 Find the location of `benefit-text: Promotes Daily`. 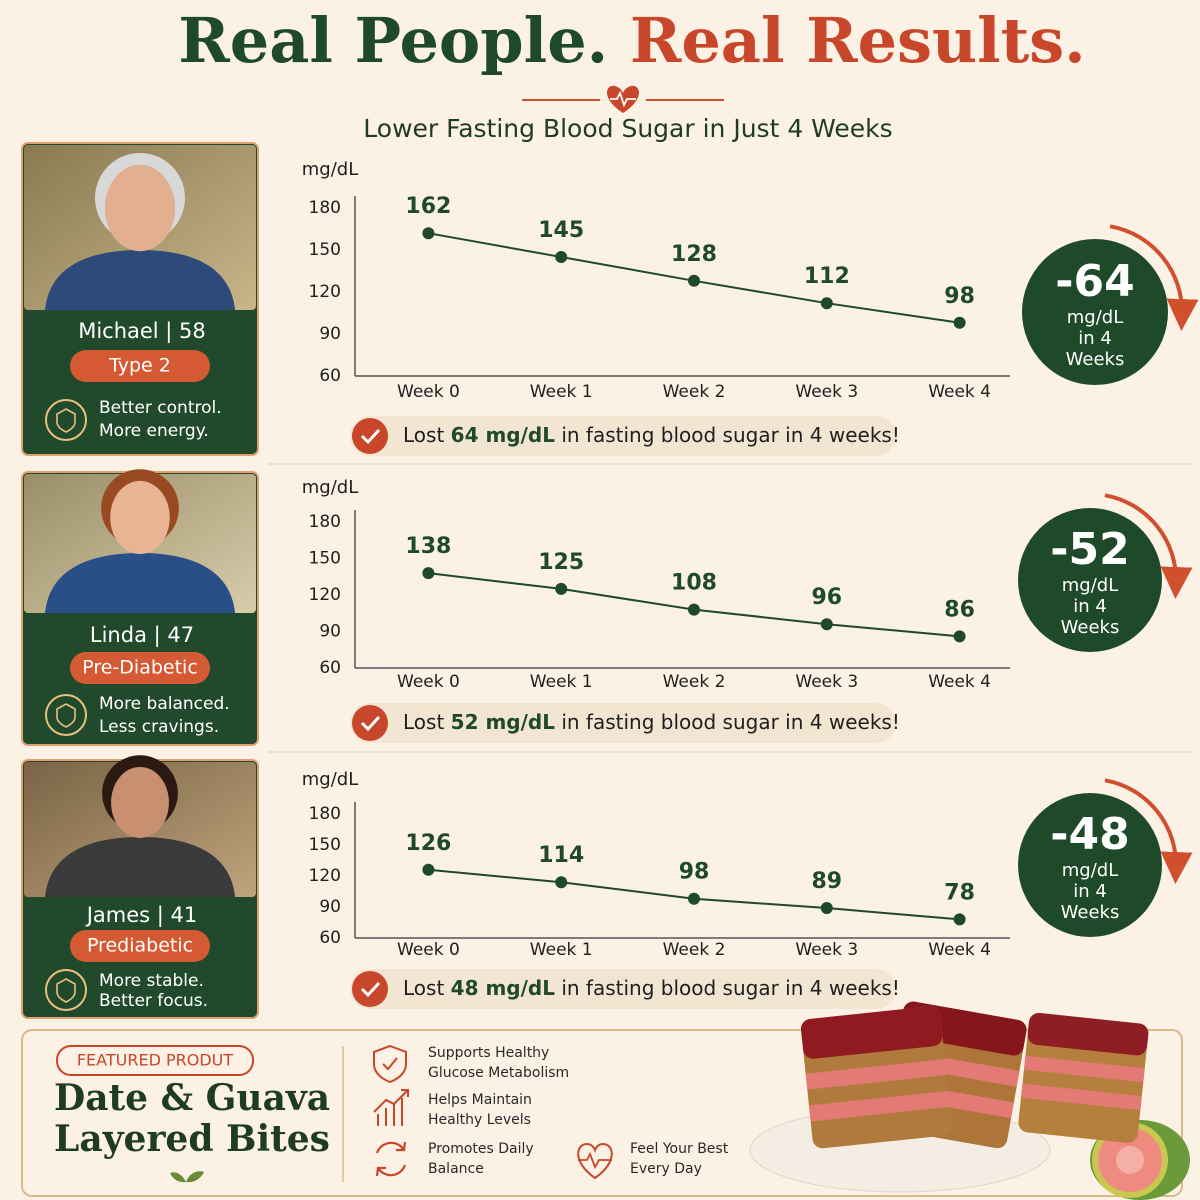

benefit-text: Promotes Daily is located at coordinates (481, 1149).